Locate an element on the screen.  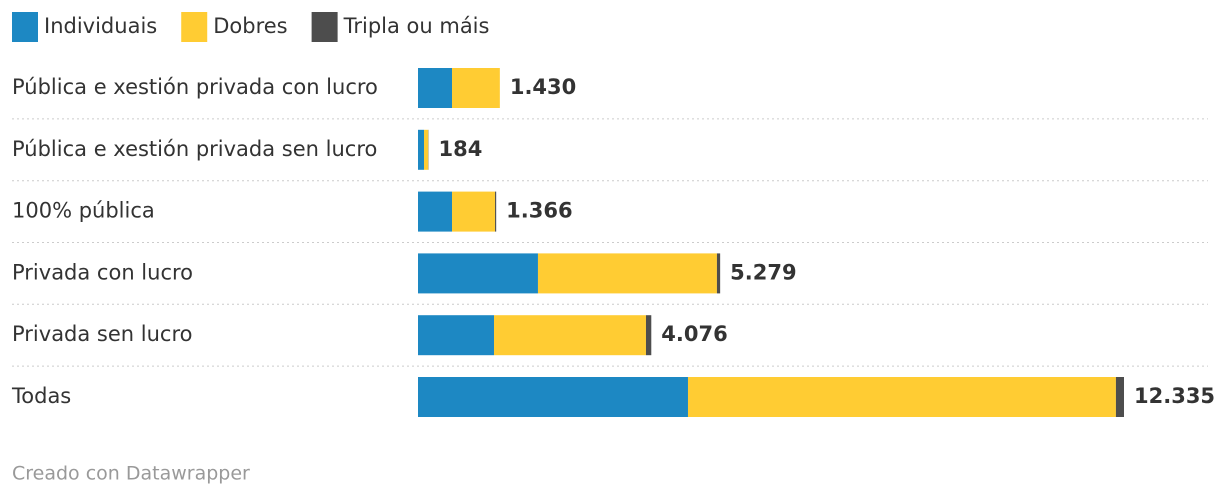
total-label: 1.430 is located at coordinates (543, 87).